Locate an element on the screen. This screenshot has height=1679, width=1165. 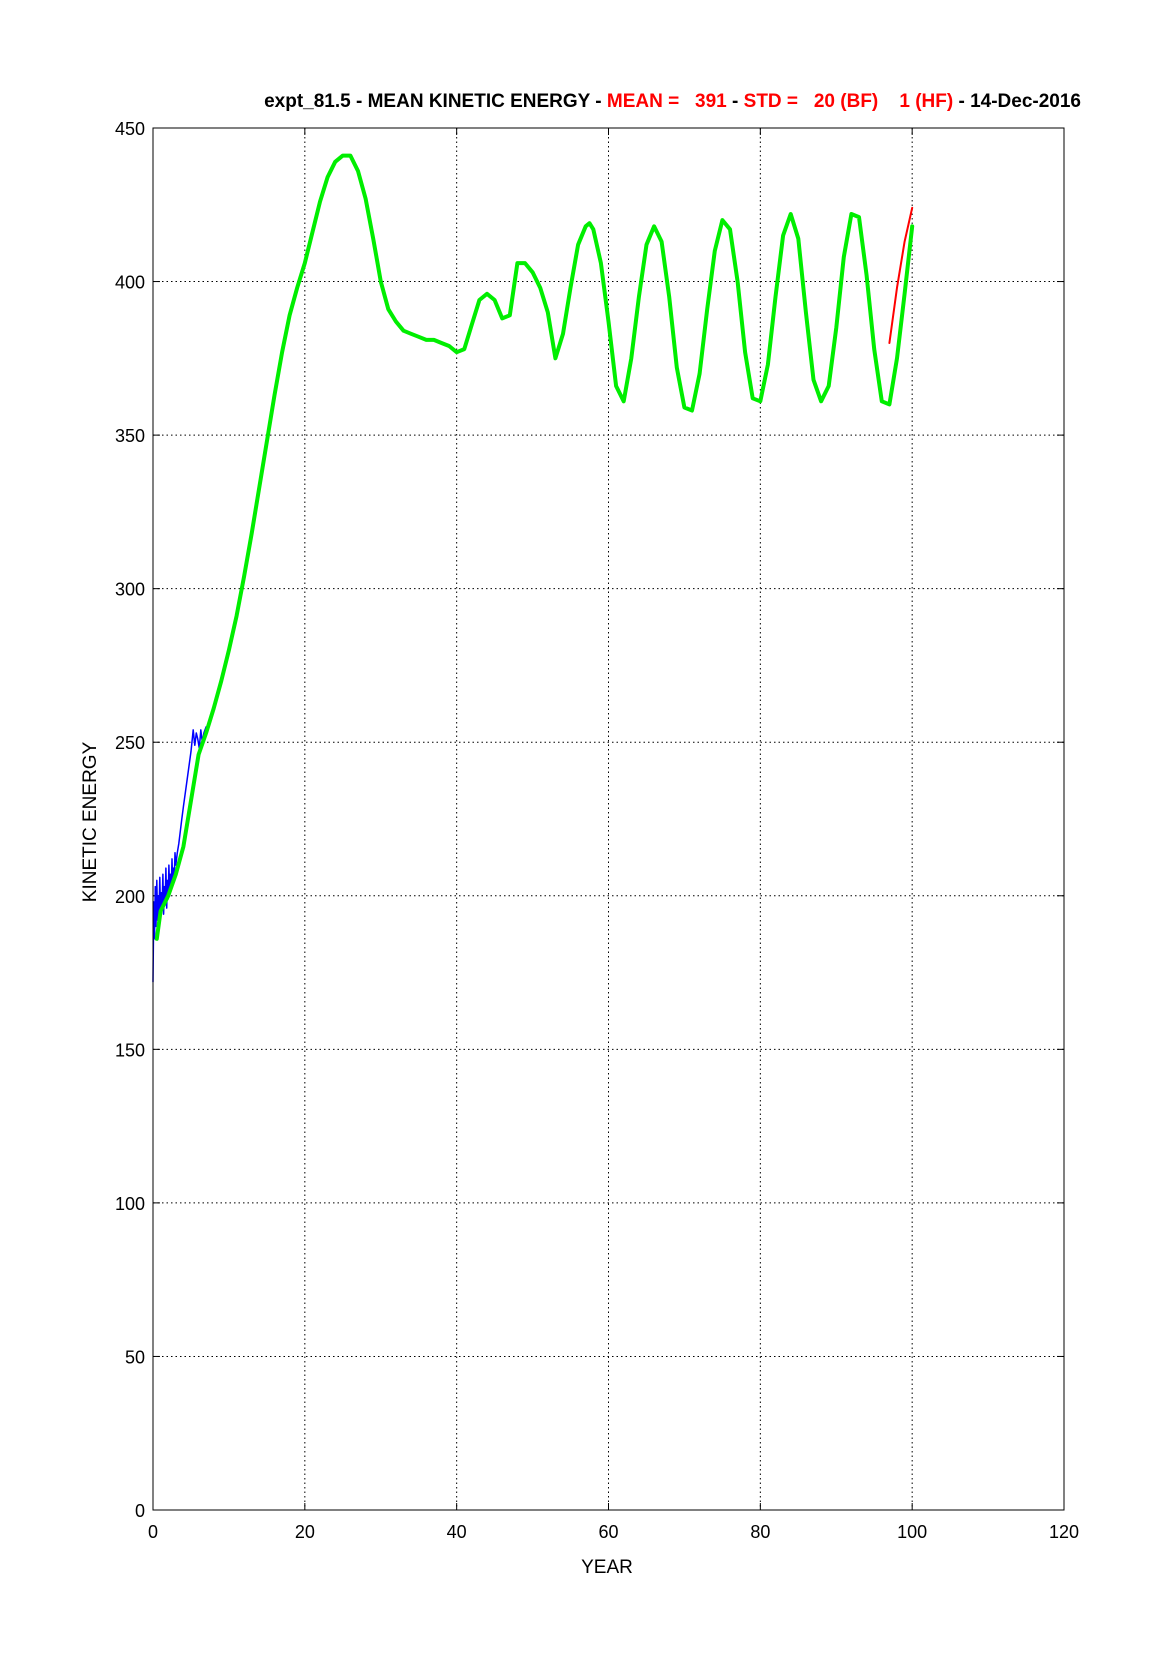
title-part-0: expt_81.5 - MEAN KINETIC ENERGY - is located at coordinates (435, 101).